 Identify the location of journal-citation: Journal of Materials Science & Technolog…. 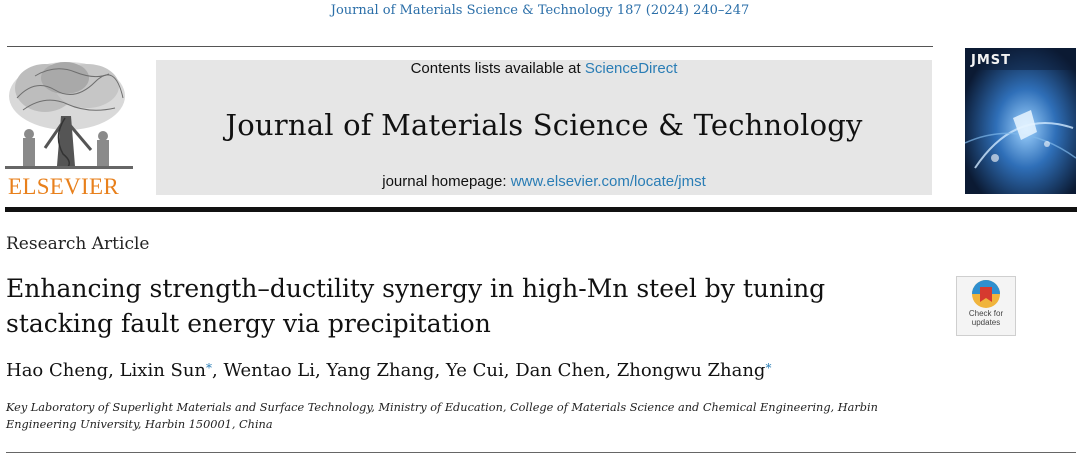
(540, 10).